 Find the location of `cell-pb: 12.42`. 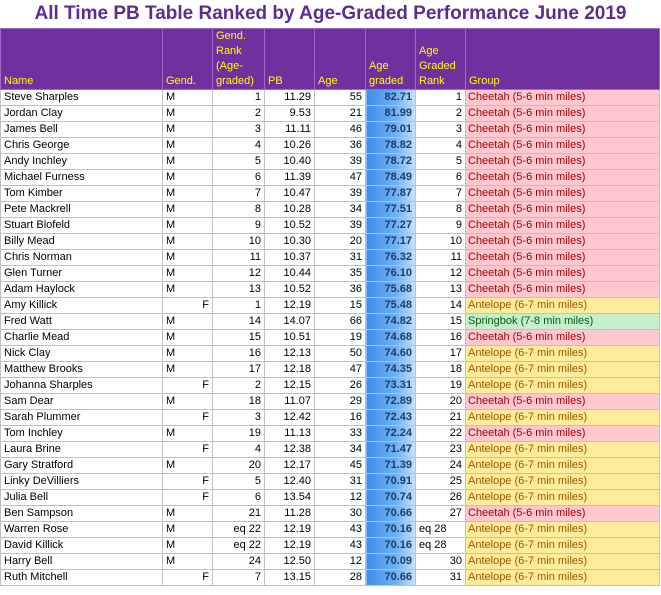

cell-pb: 12.42 is located at coordinates (289, 417).